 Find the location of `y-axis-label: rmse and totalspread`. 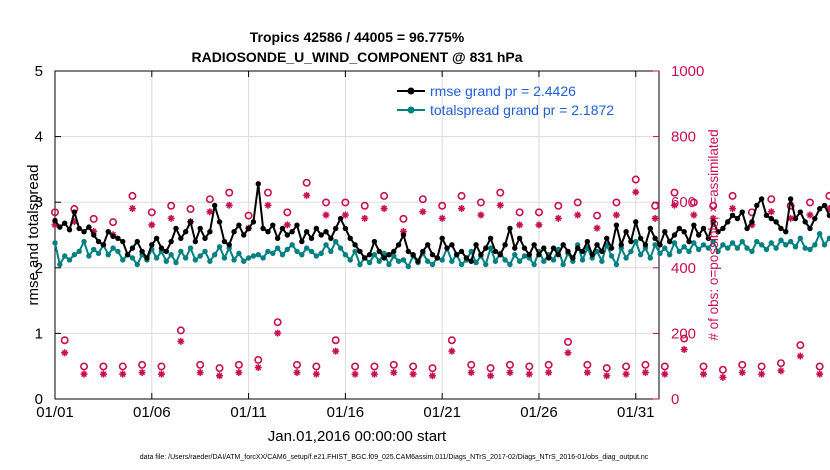

y-axis-label: rmse and totalspread is located at coordinates (33, 235).